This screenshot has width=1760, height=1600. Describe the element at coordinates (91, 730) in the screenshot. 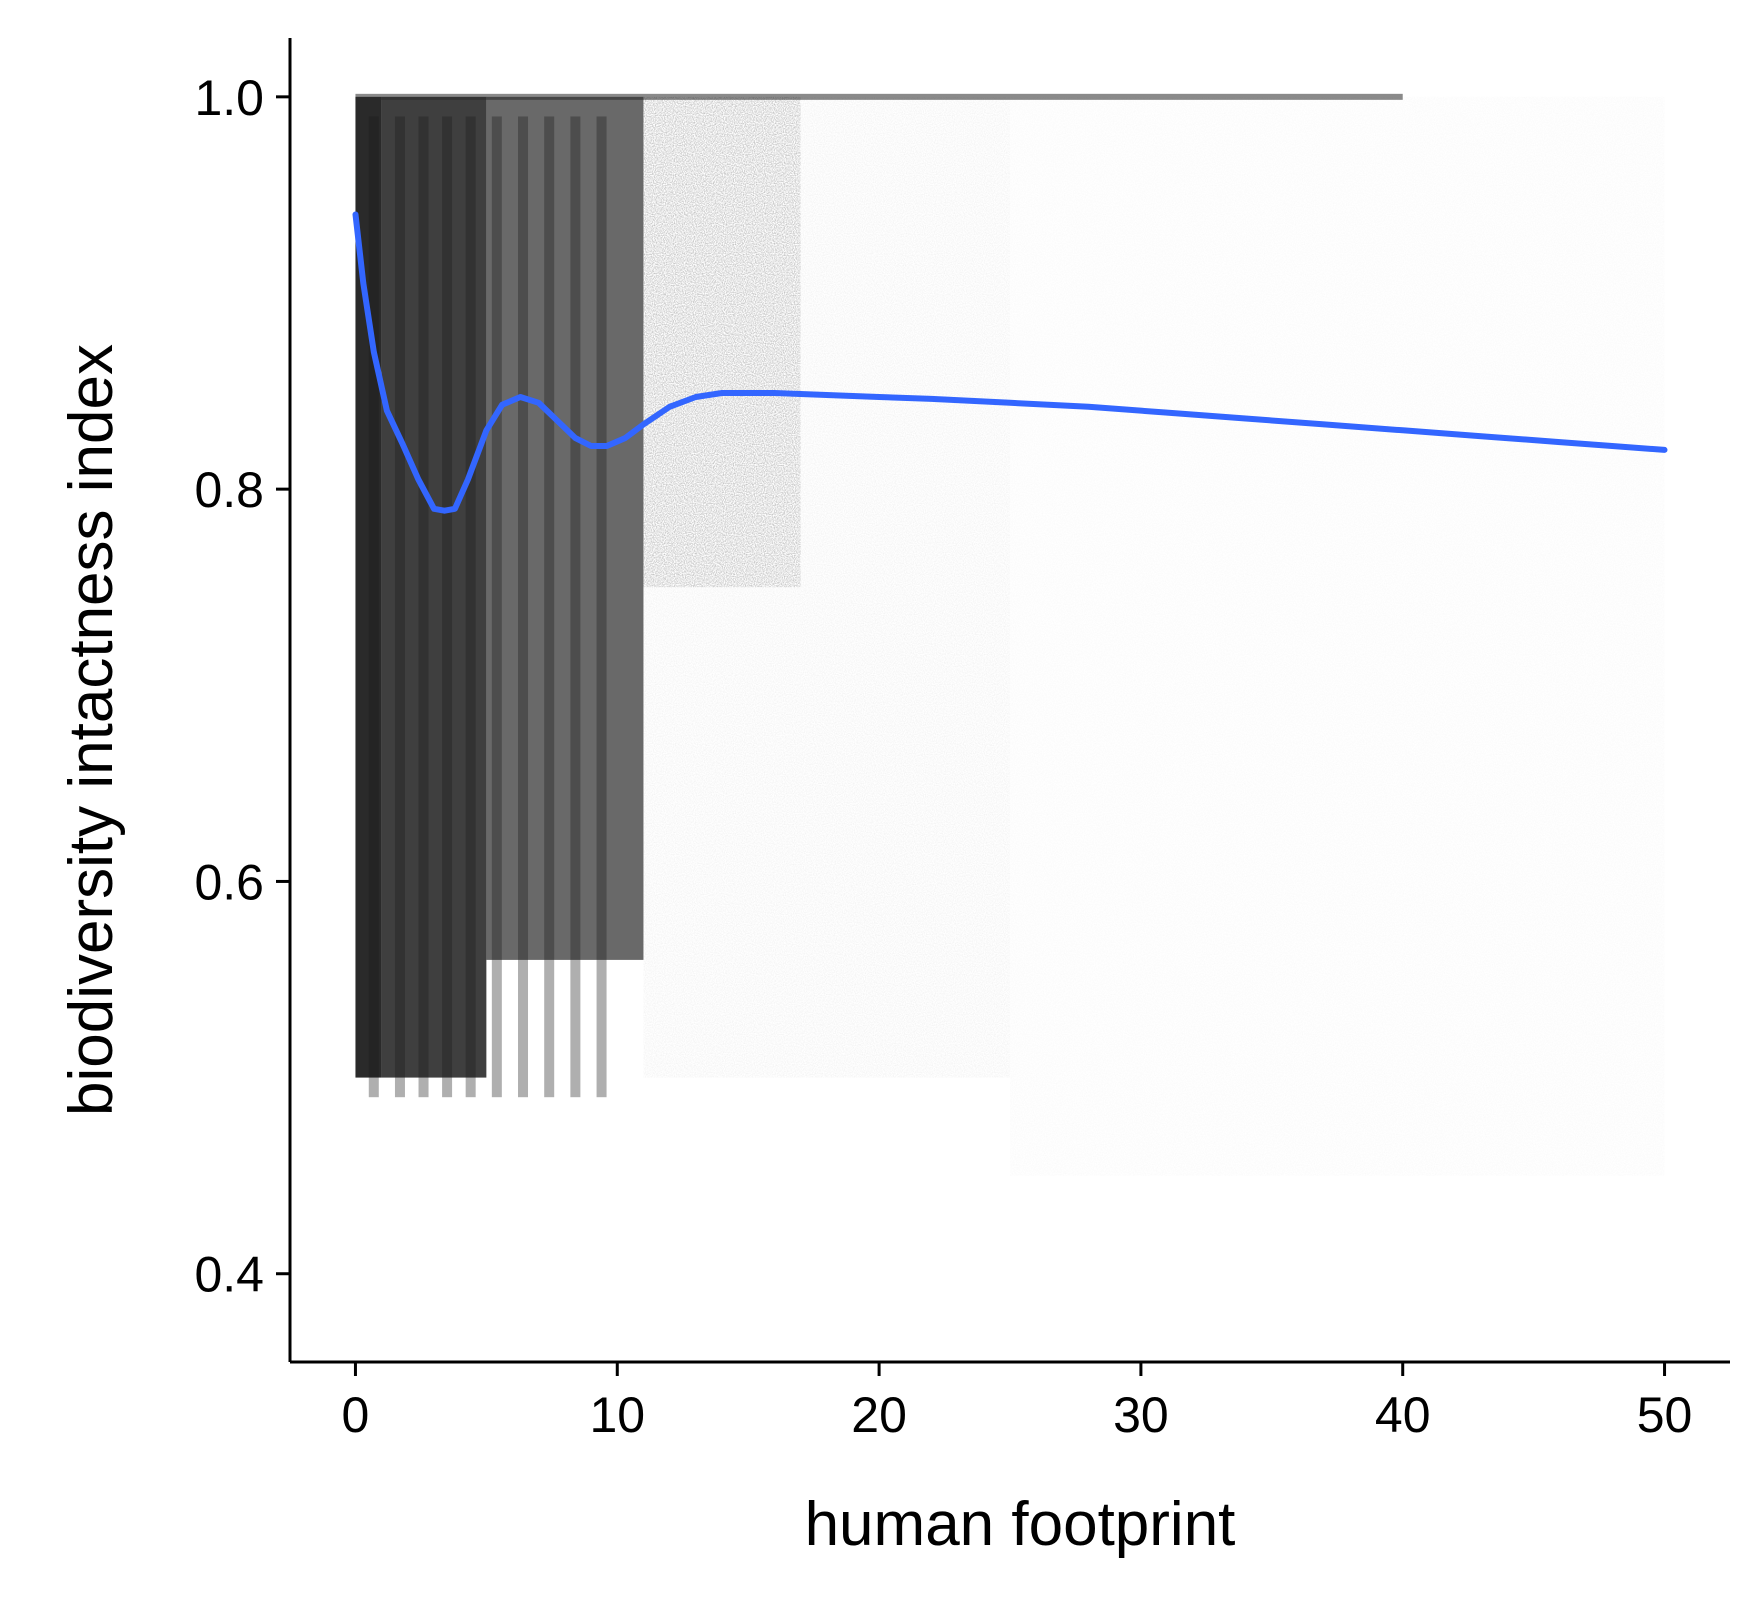

I see `y-axis-title: biodiversity intactness index` at that location.